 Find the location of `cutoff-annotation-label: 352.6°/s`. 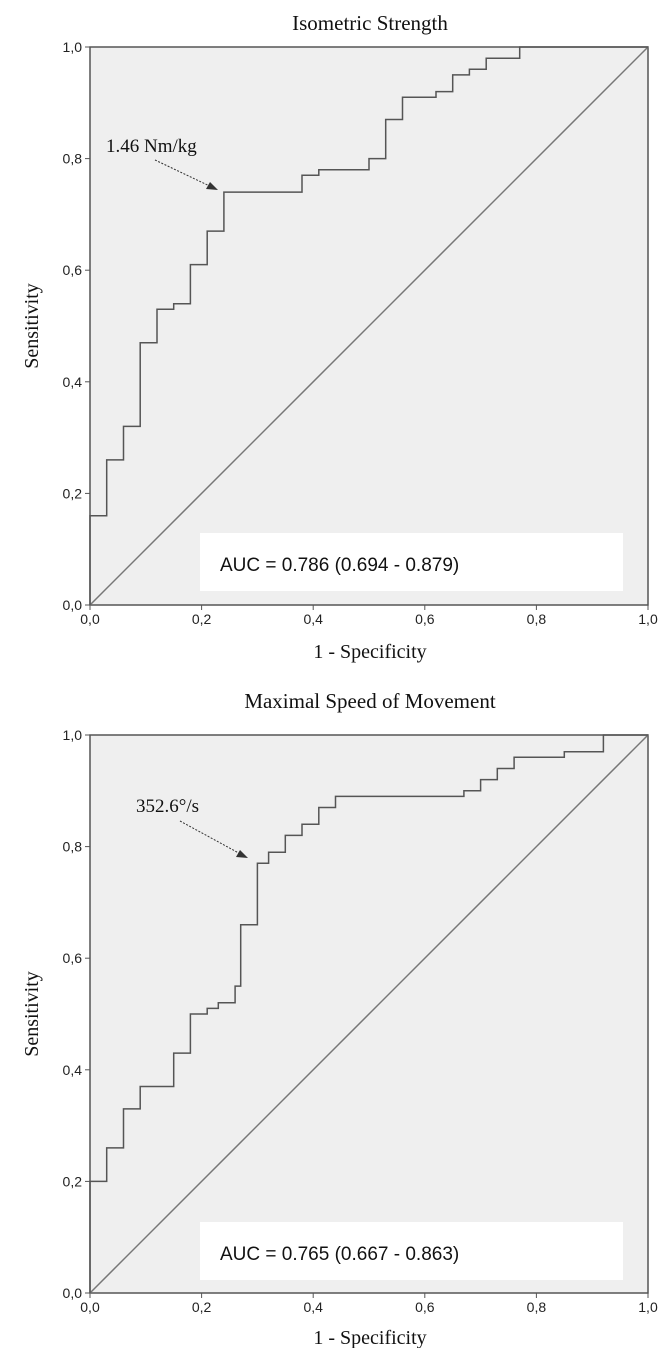

cutoff-annotation-label: 352.6°/s is located at coordinates (167, 806).